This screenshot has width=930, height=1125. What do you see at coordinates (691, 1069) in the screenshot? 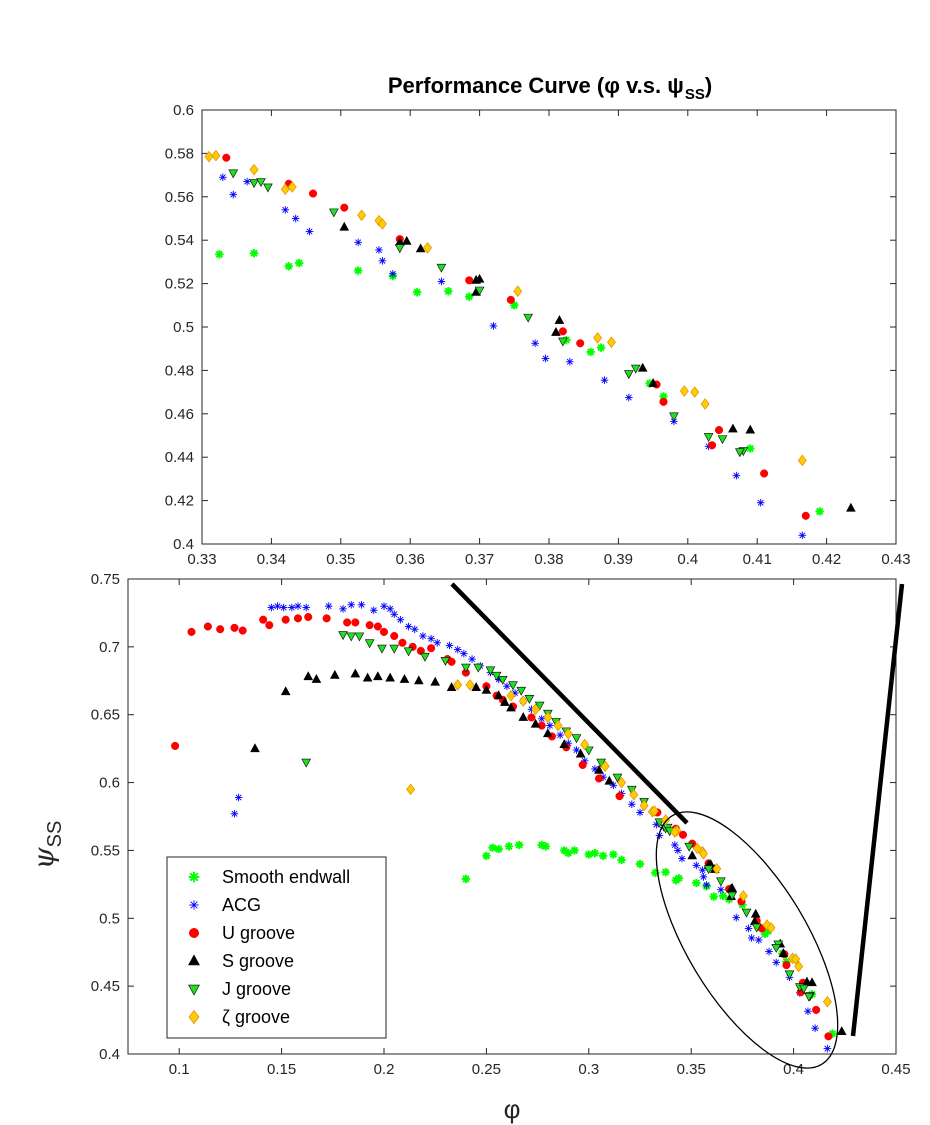
I see `main-x-tick-label: 0.35` at bounding box center [691, 1069].